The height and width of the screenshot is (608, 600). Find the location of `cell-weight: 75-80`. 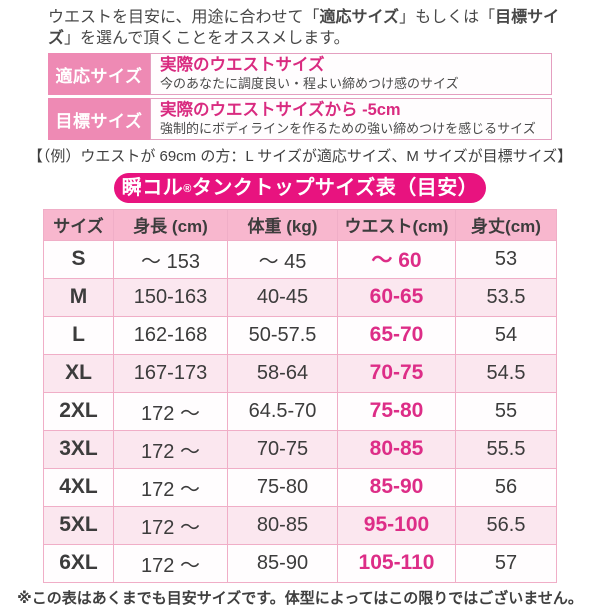

cell-weight: 75-80 is located at coordinates (282, 487).